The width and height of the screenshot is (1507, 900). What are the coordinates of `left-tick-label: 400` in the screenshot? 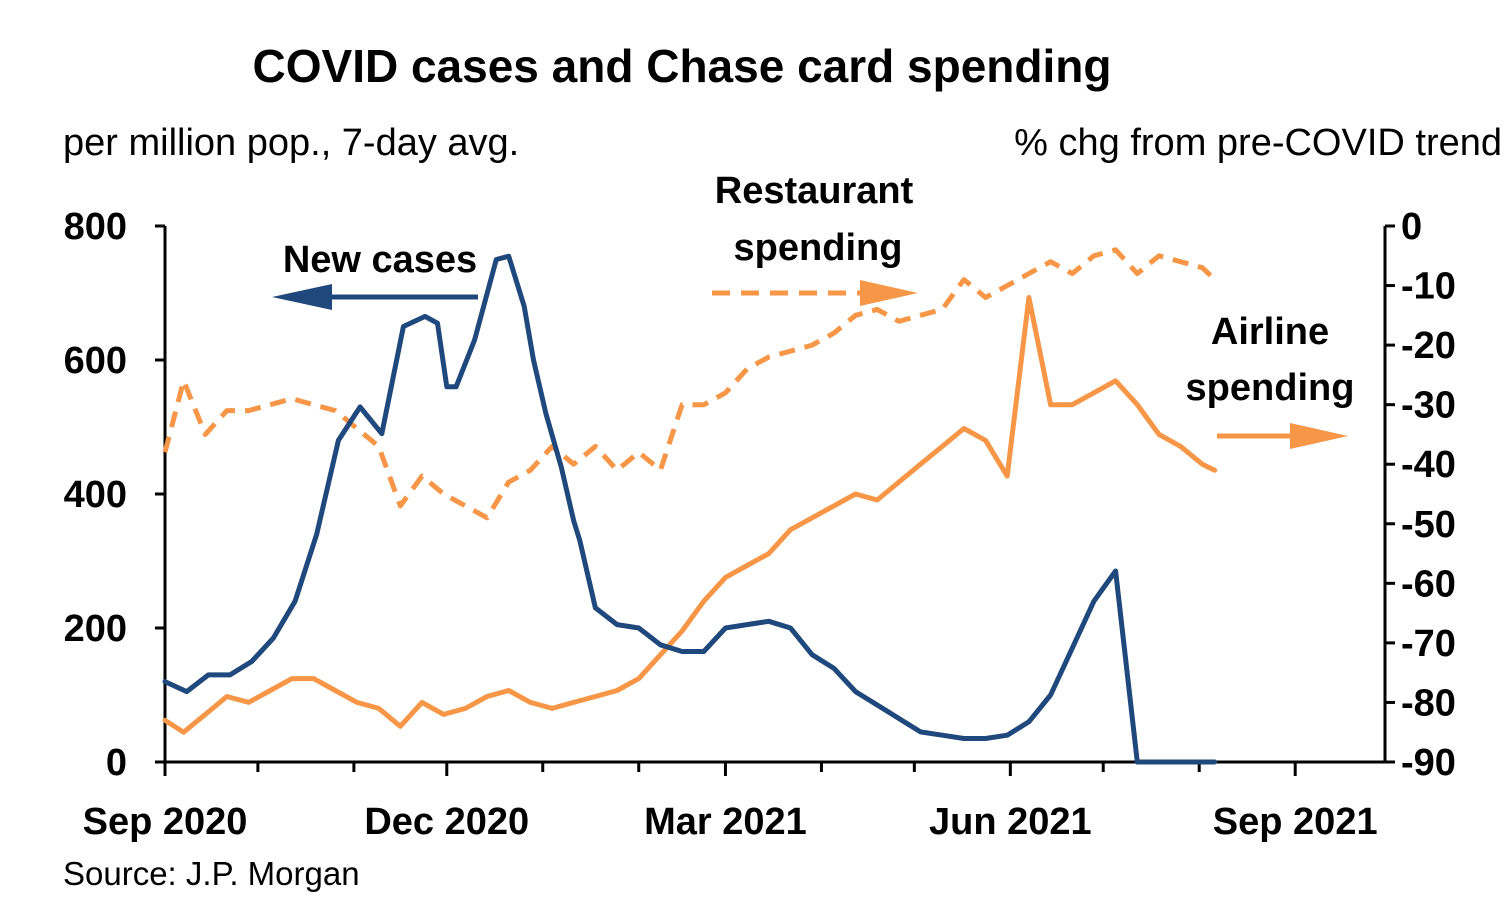 It's located at (95, 495).